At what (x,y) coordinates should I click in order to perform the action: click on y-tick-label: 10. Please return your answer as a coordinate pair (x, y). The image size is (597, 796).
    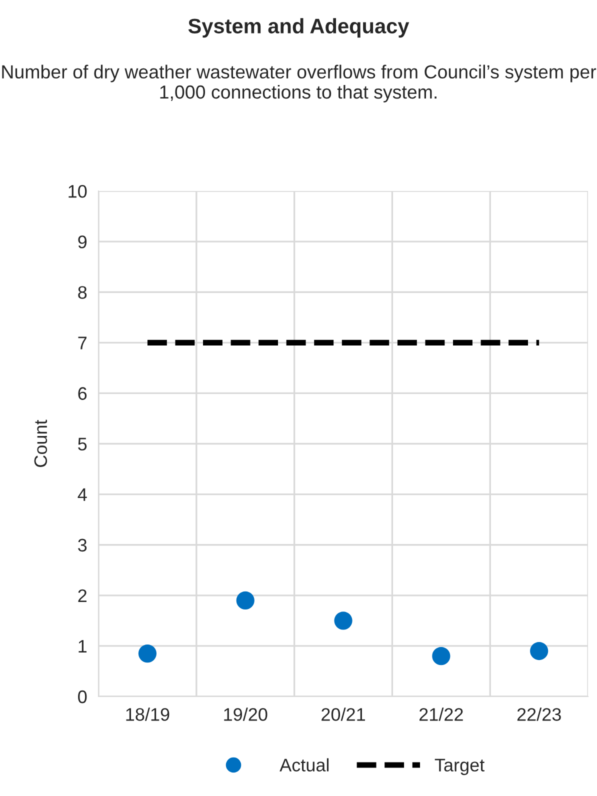
    Looking at the image, I should click on (77, 191).